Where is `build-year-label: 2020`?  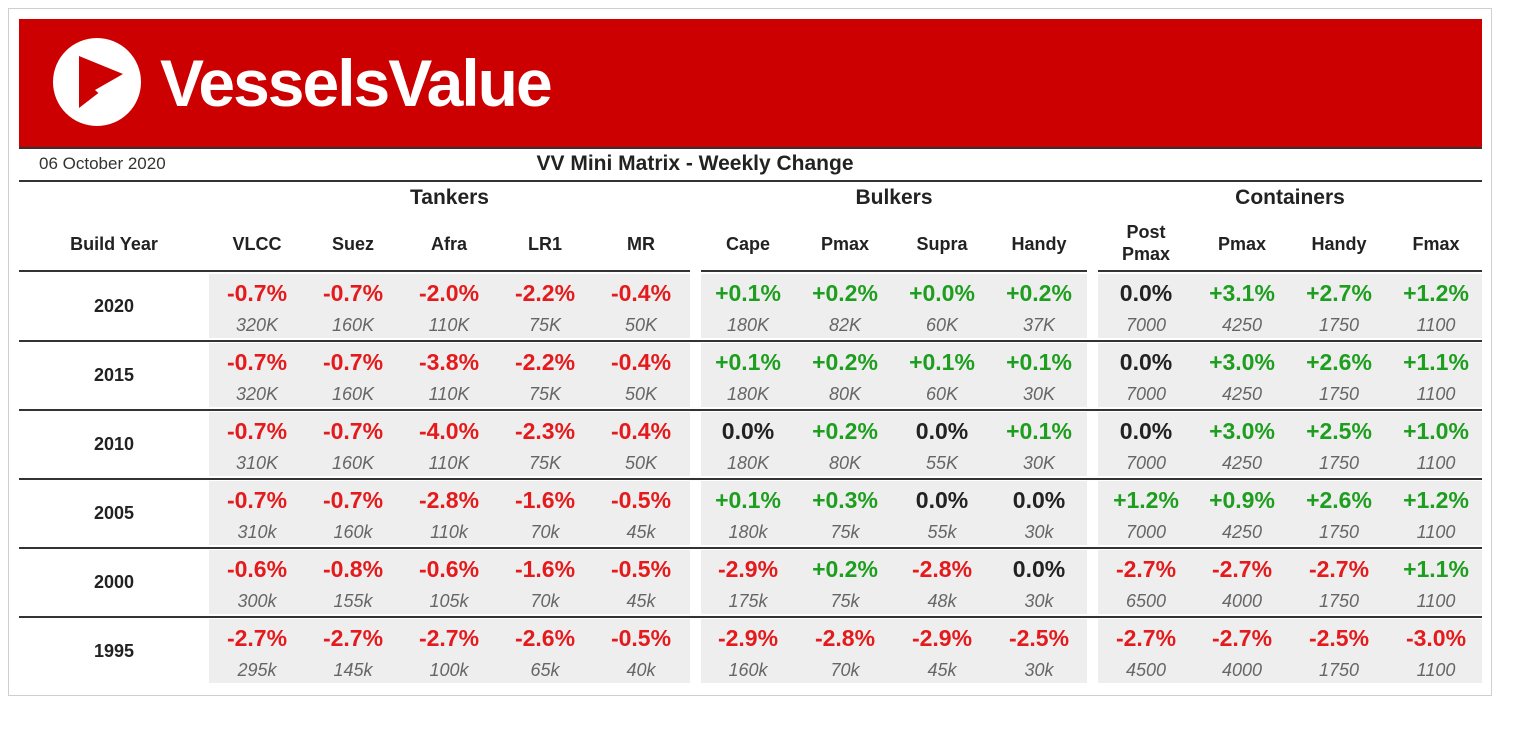
build-year-label: 2020 is located at coordinates (114, 306).